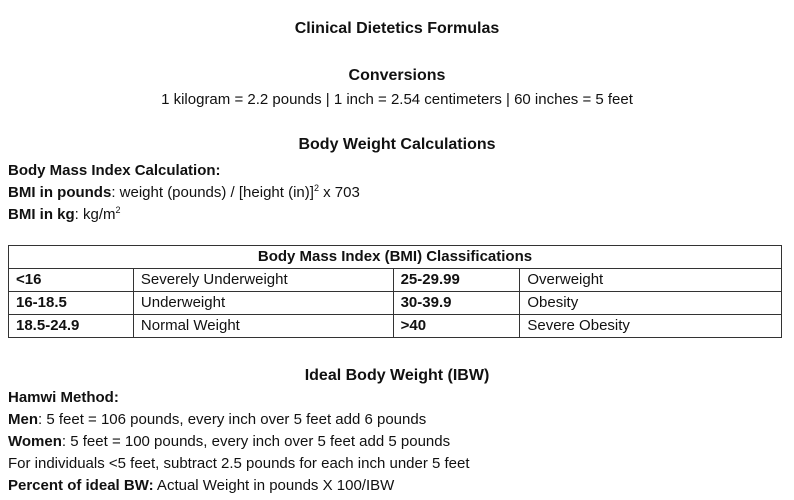 Image resolution: width=794 pixels, height=500 pixels. I want to click on bmi-kg-formula: : kg/m, so click(95, 214).